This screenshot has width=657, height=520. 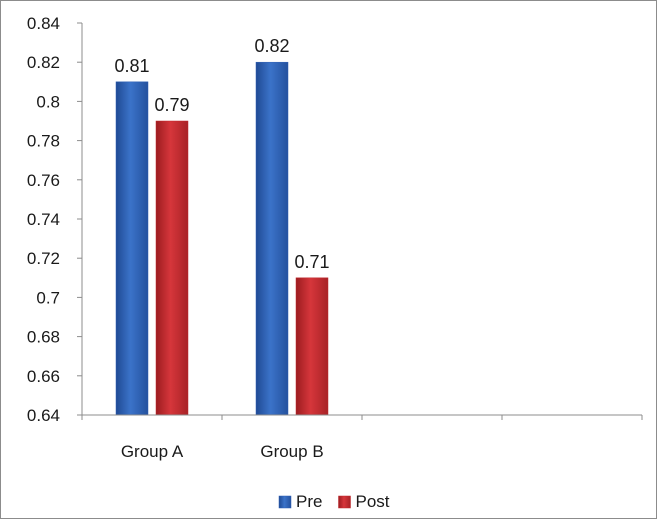 What do you see at coordinates (373, 501) in the screenshot?
I see `legend-label-post: Post` at bounding box center [373, 501].